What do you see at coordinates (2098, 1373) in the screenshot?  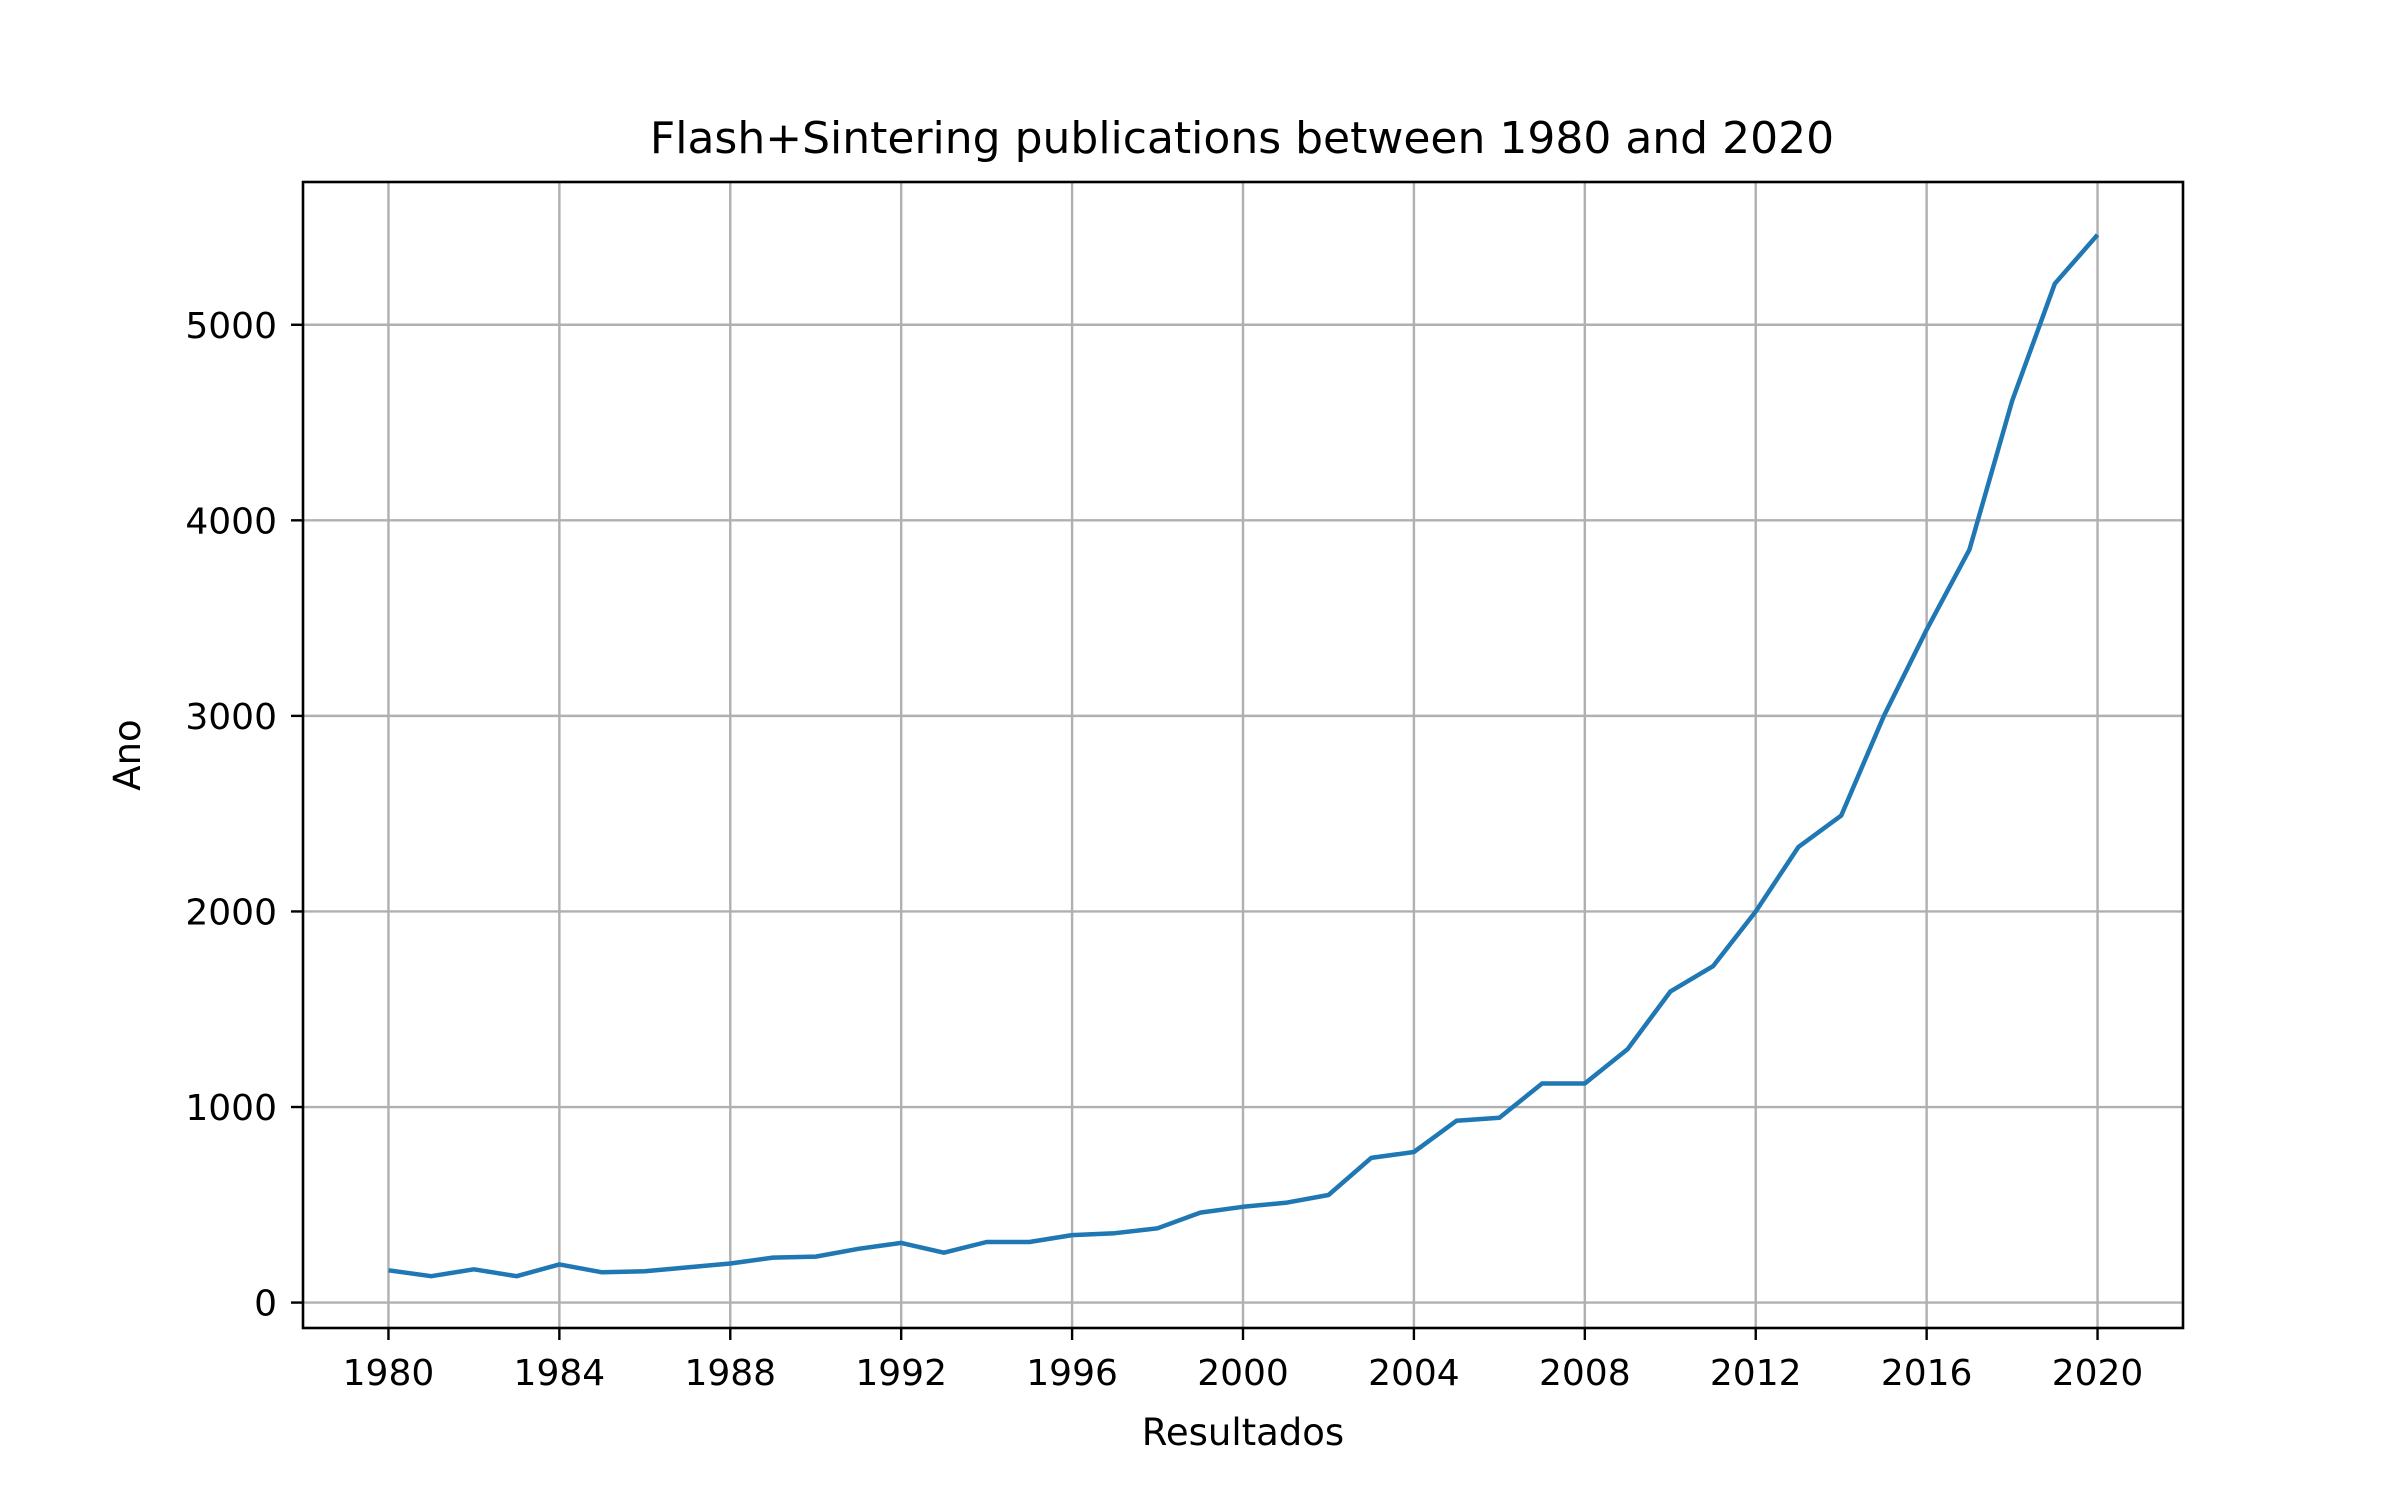 I see `x-tick-label: 2020` at bounding box center [2098, 1373].